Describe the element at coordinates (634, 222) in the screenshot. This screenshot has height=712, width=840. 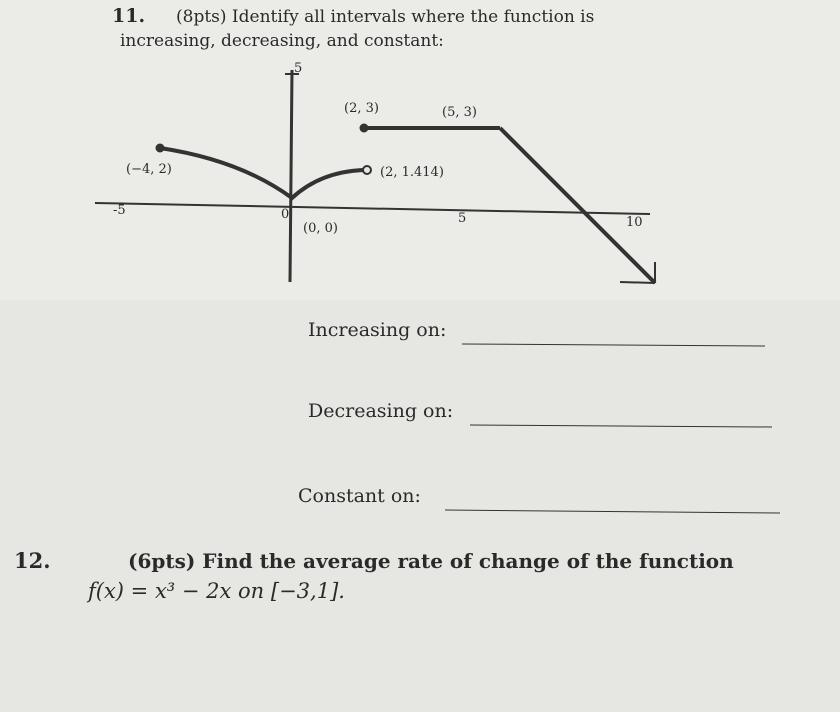
I see `x-tick-label: 10` at that location.